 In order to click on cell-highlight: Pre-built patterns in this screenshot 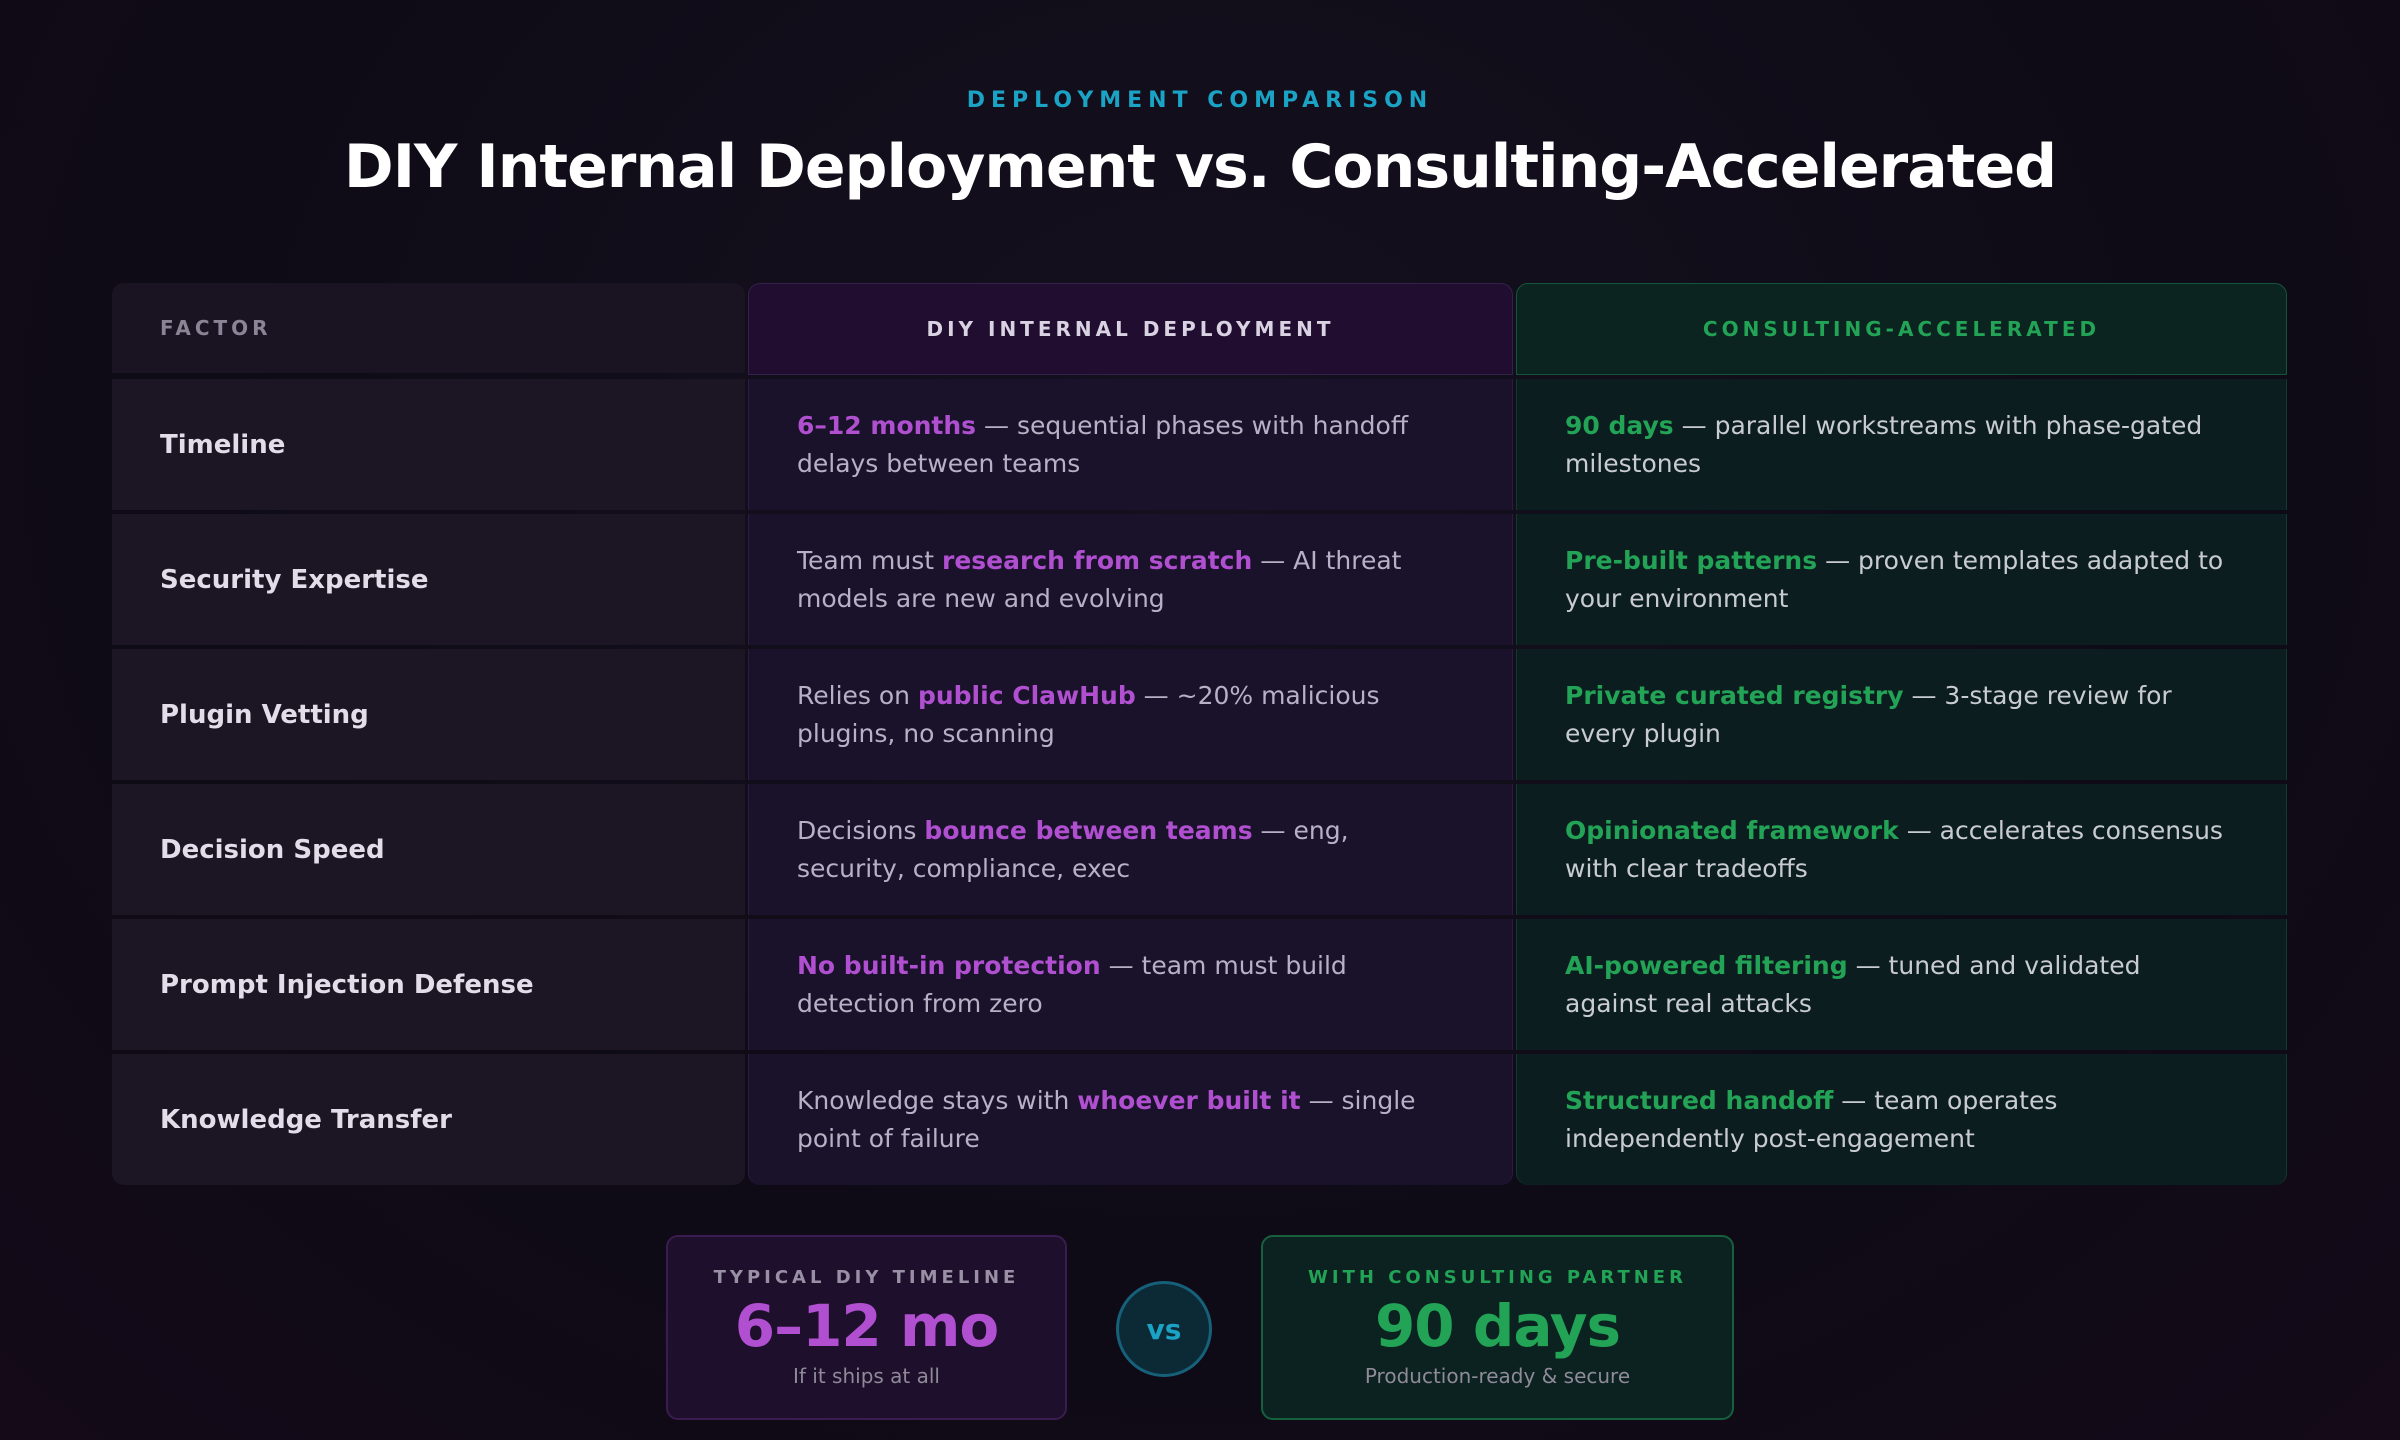, I will do `click(1691, 560)`.